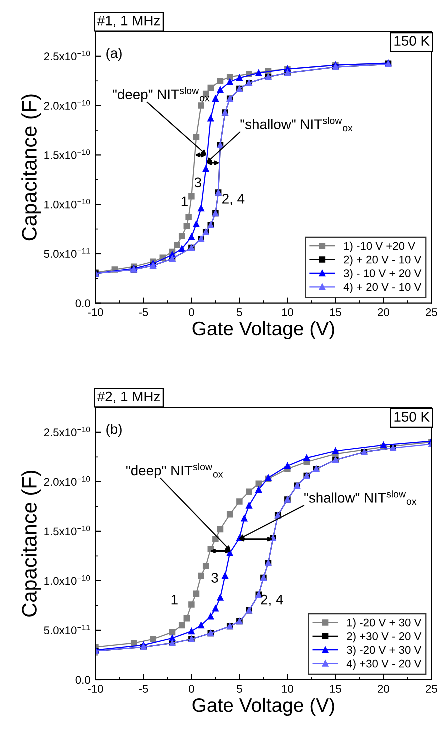 The image size is (440, 731). What do you see at coordinates (114, 54) in the screenshot?
I see `annotation: (a)` at bounding box center [114, 54].